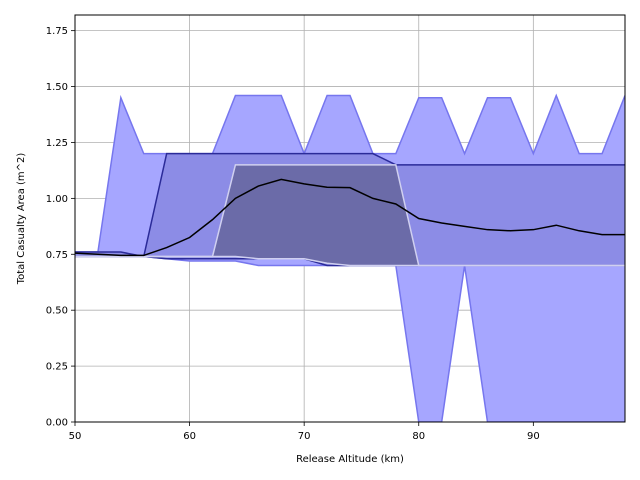 The height and width of the screenshot is (480, 640). What do you see at coordinates (57, 311) in the screenshot?
I see `y-tick-label: 0.50` at bounding box center [57, 311].